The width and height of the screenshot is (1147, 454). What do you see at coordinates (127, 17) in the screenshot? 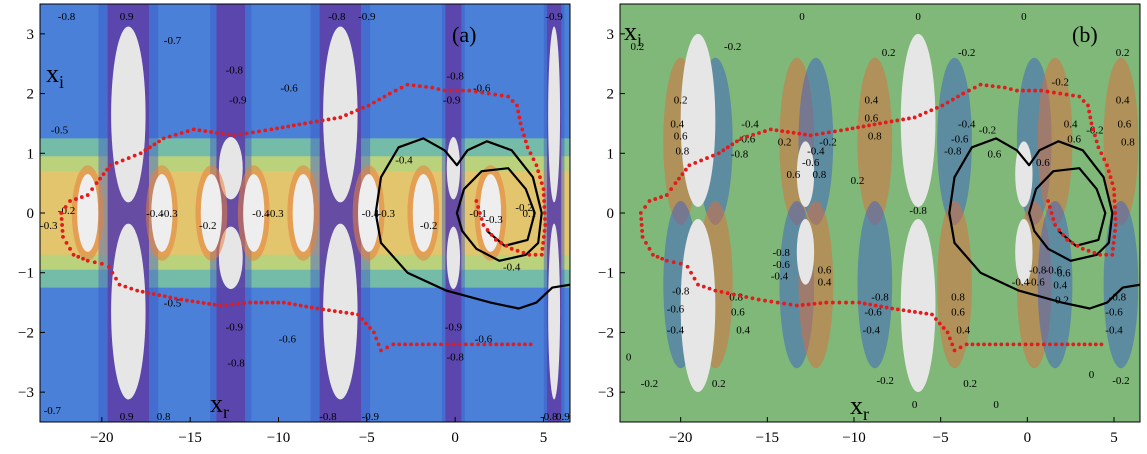
I see `panel-a-contour-label: 0.9` at bounding box center [127, 17].